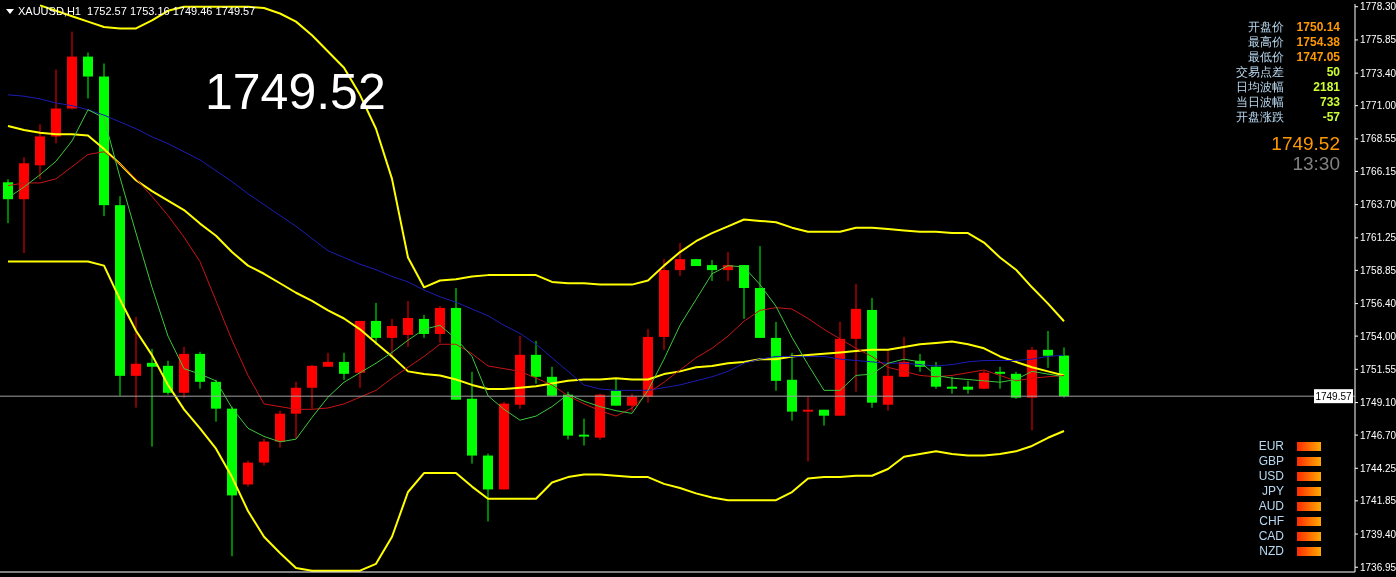 This screenshot has height=577, width=1396. What do you see at coordinates (1378, 468) in the screenshot?
I see `y-tick-label: 1744.25` at bounding box center [1378, 468].